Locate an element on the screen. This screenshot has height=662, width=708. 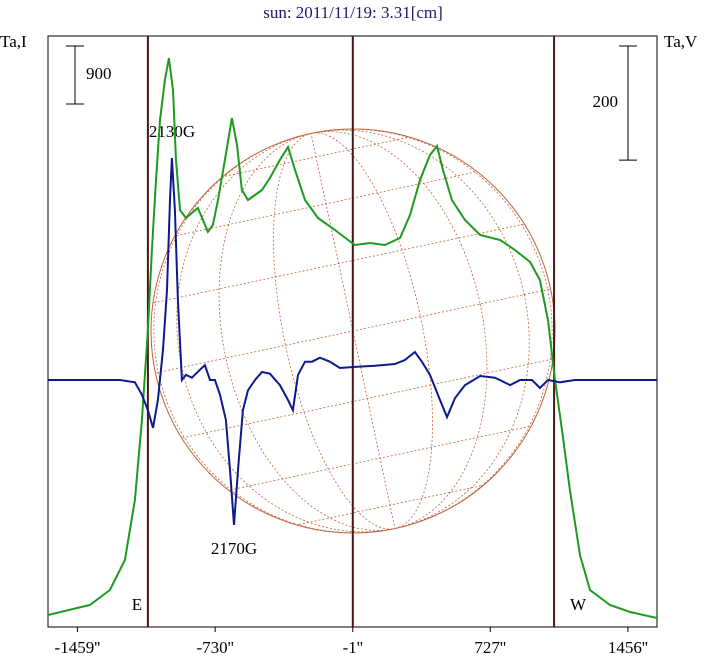
annotation: 2130G is located at coordinates (172, 131).